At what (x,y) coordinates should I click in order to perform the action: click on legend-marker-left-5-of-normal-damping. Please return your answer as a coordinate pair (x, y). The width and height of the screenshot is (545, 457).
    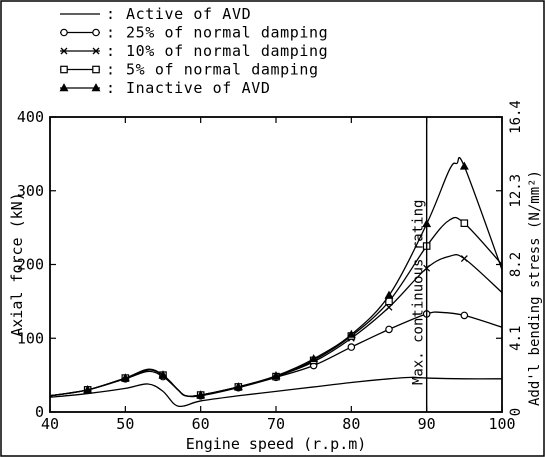
    Looking at the image, I should click on (64, 69).